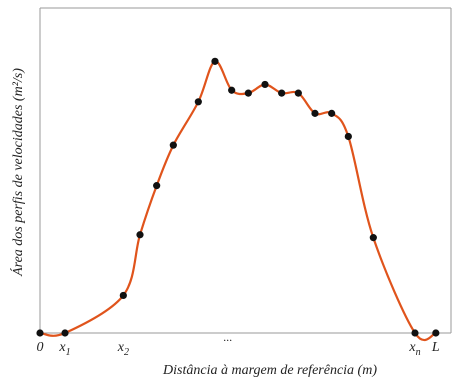 The width and height of the screenshot is (454, 380). What do you see at coordinates (40, 347) in the screenshot?
I see `x-tick-label: 0` at bounding box center [40, 347].